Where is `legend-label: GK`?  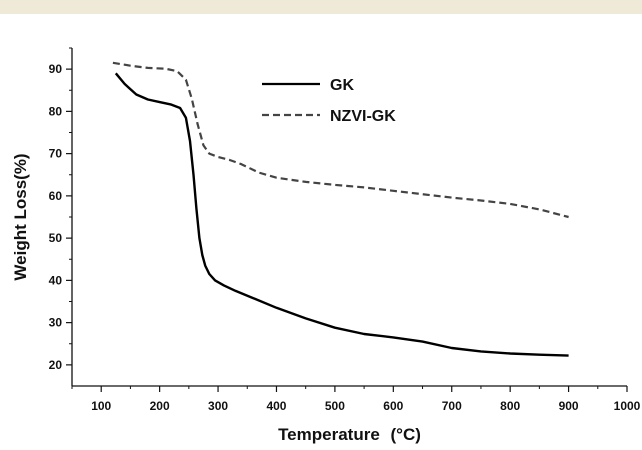
legend-label: GK is located at coordinates (342, 85).